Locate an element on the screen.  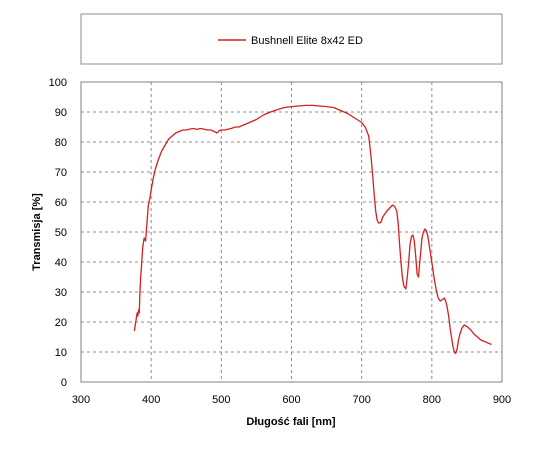
y-tick-label: 70 is located at coordinates (61, 173).